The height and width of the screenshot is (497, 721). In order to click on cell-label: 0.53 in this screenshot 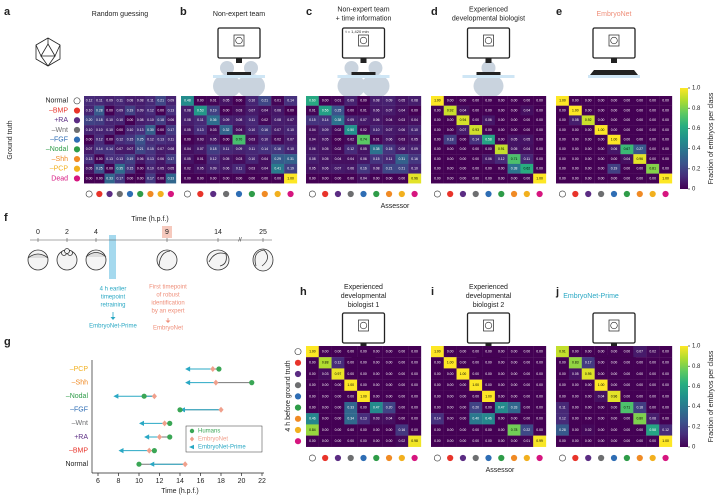, I will do `click(200, 110)`.